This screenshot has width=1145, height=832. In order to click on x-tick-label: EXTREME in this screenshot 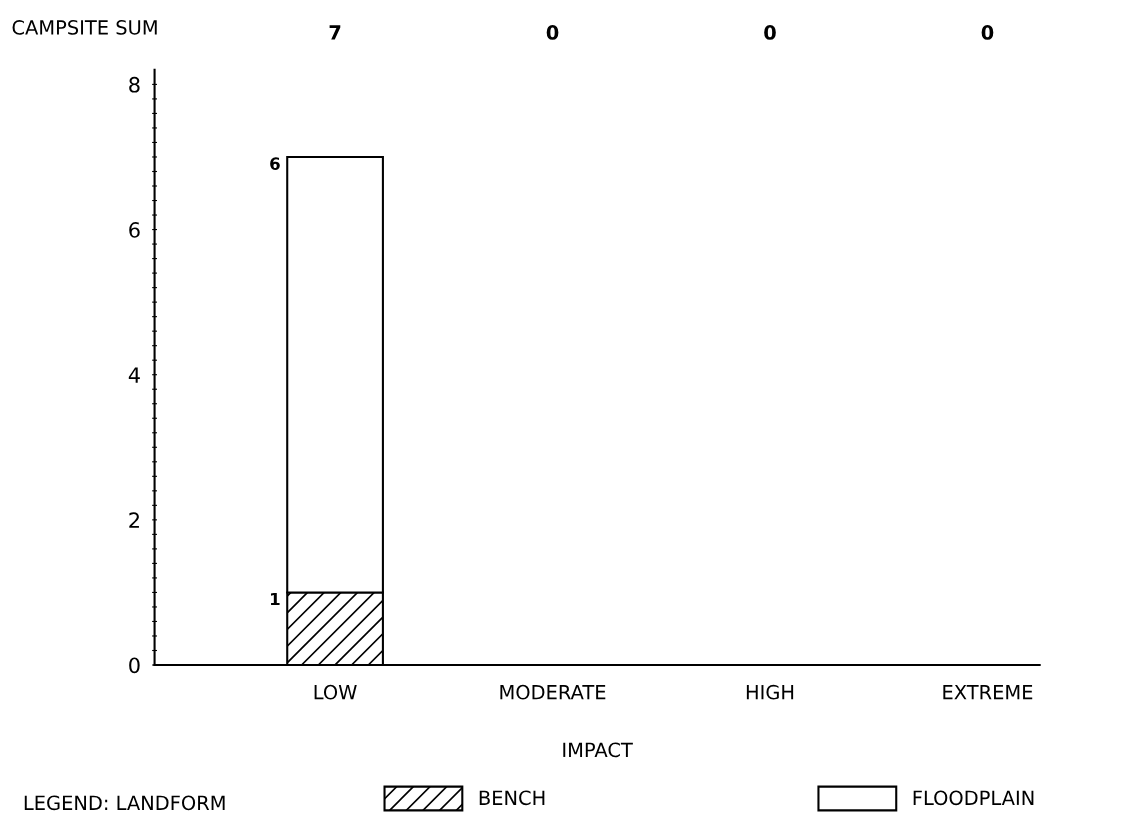, I will do `click(988, 692)`.